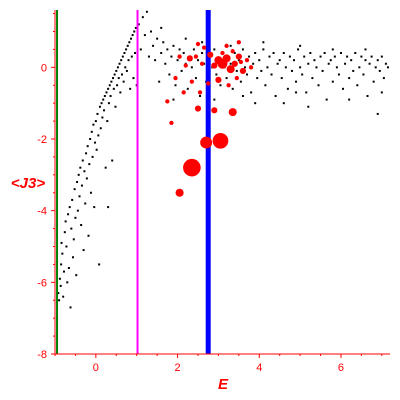 The height and width of the screenshot is (400, 400). What do you see at coordinates (42, 140) in the screenshot?
I see `y-tick-label: -2` at bounding box center [42, 140].